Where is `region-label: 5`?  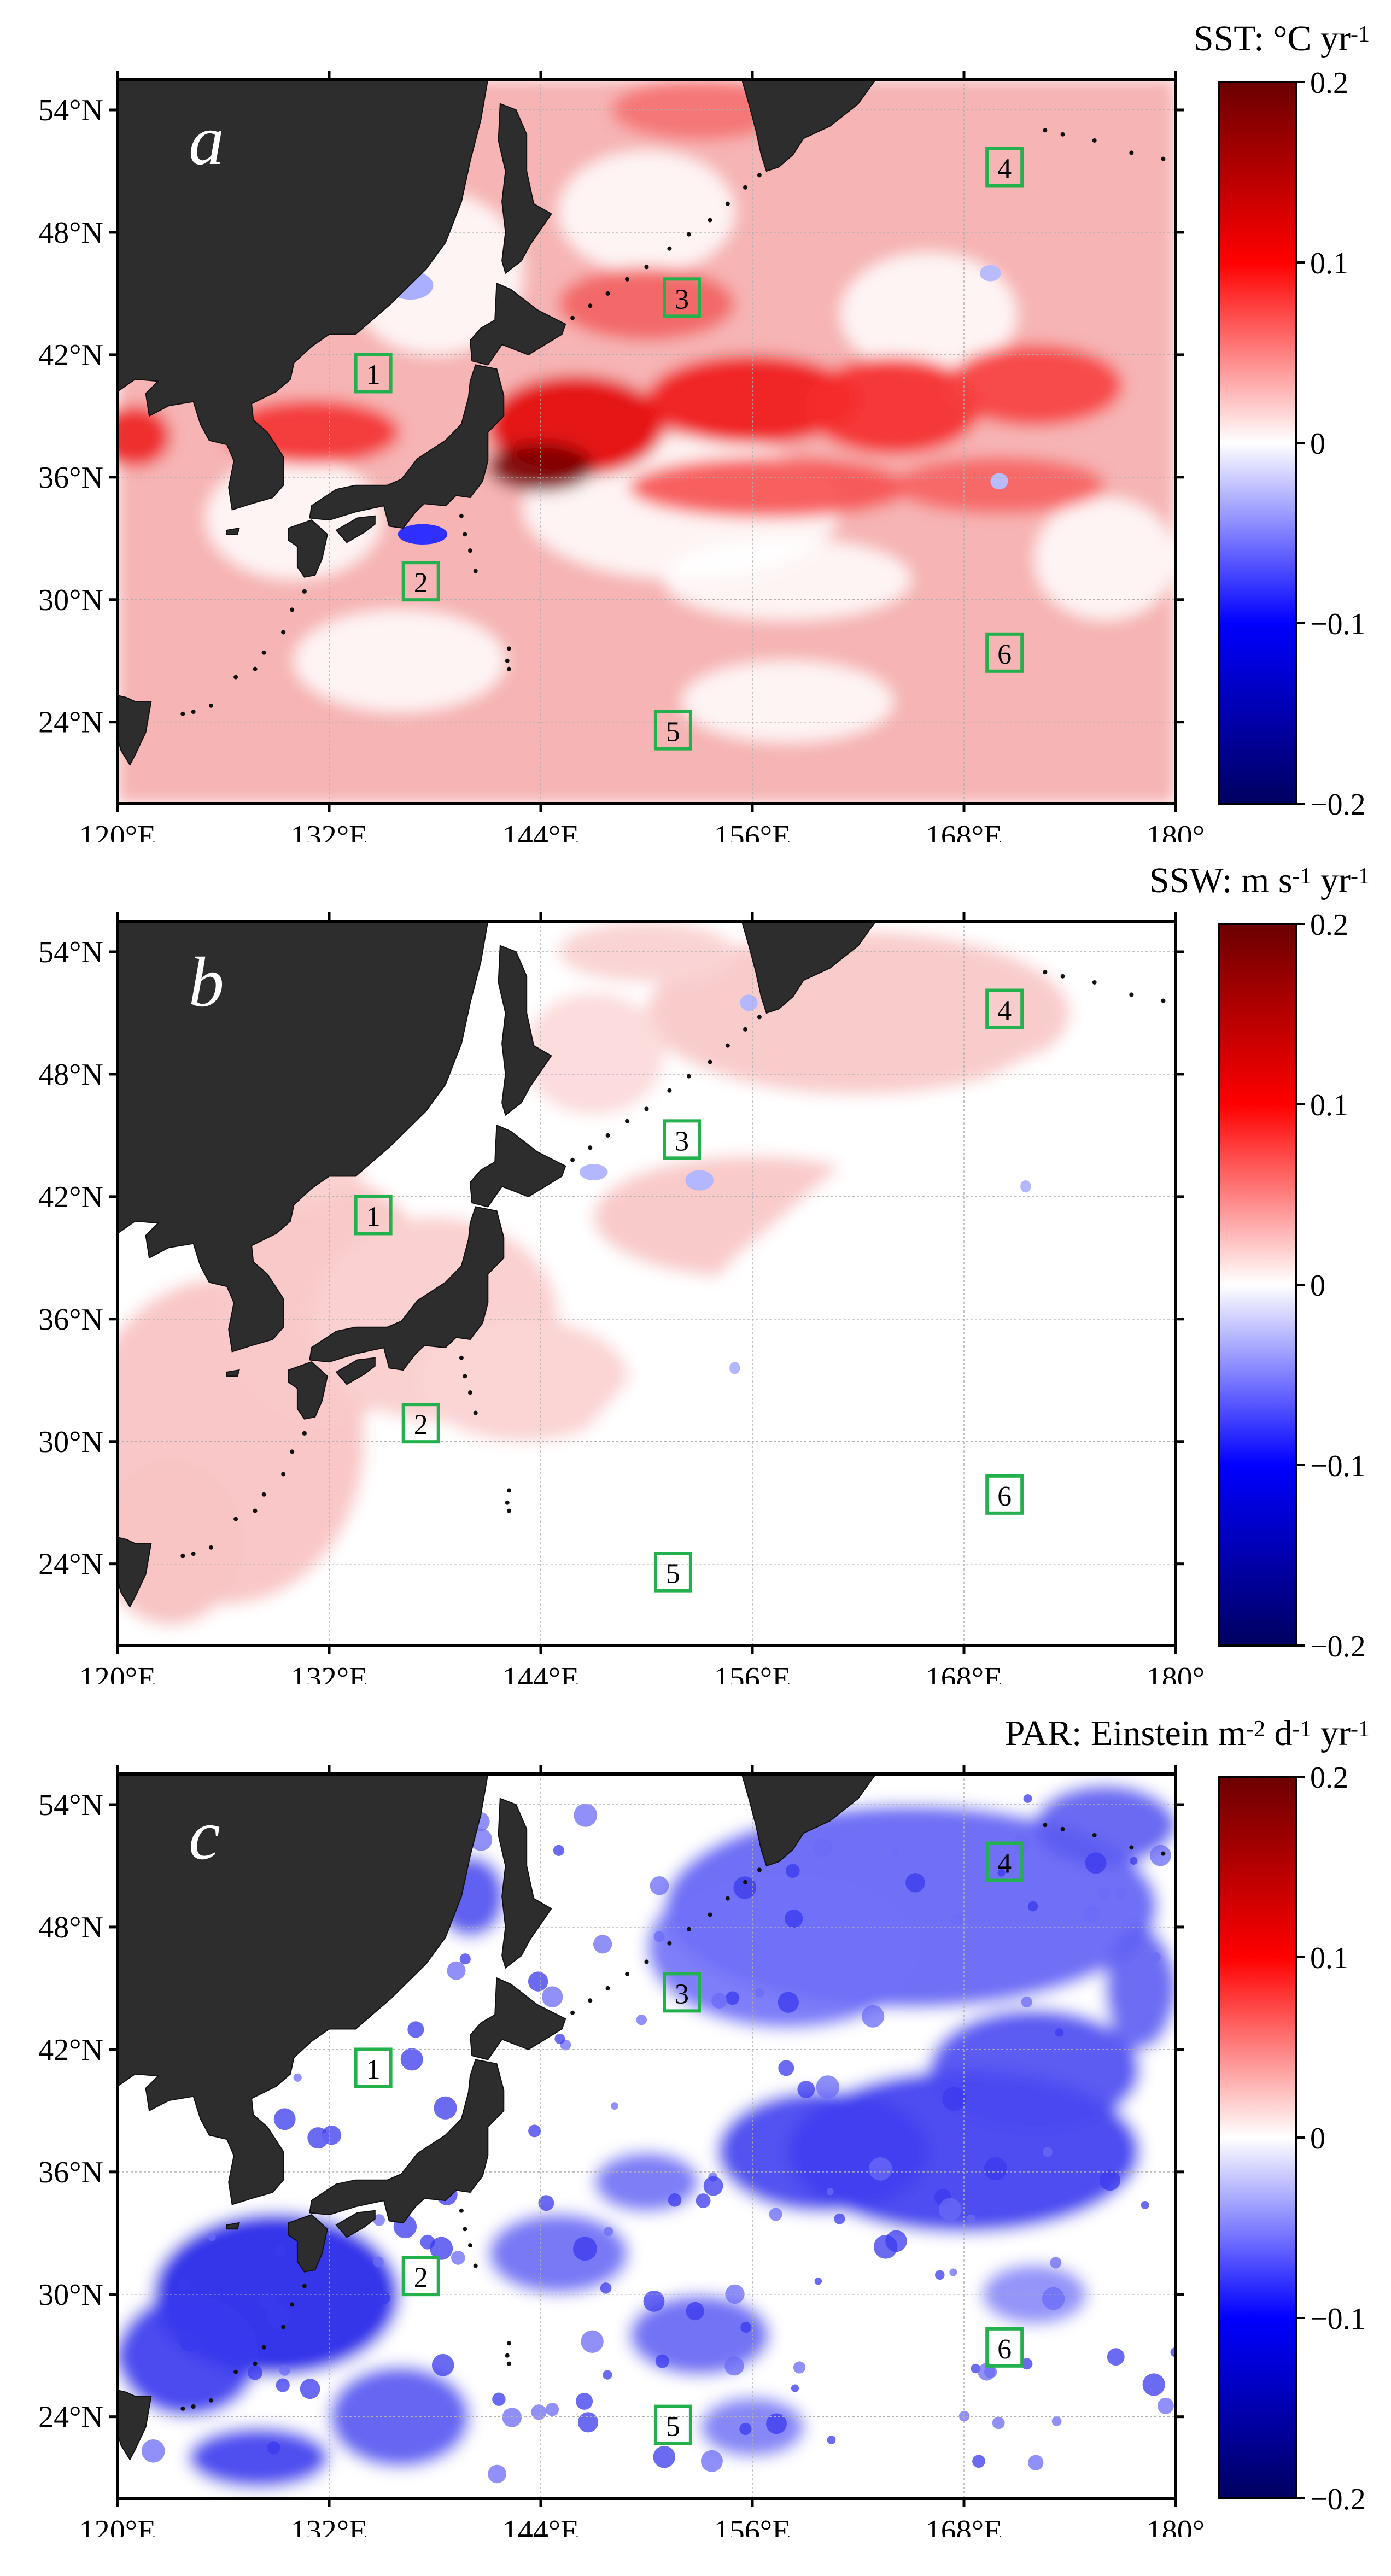
region-label: 5 is located at coordinates (673, 2427).